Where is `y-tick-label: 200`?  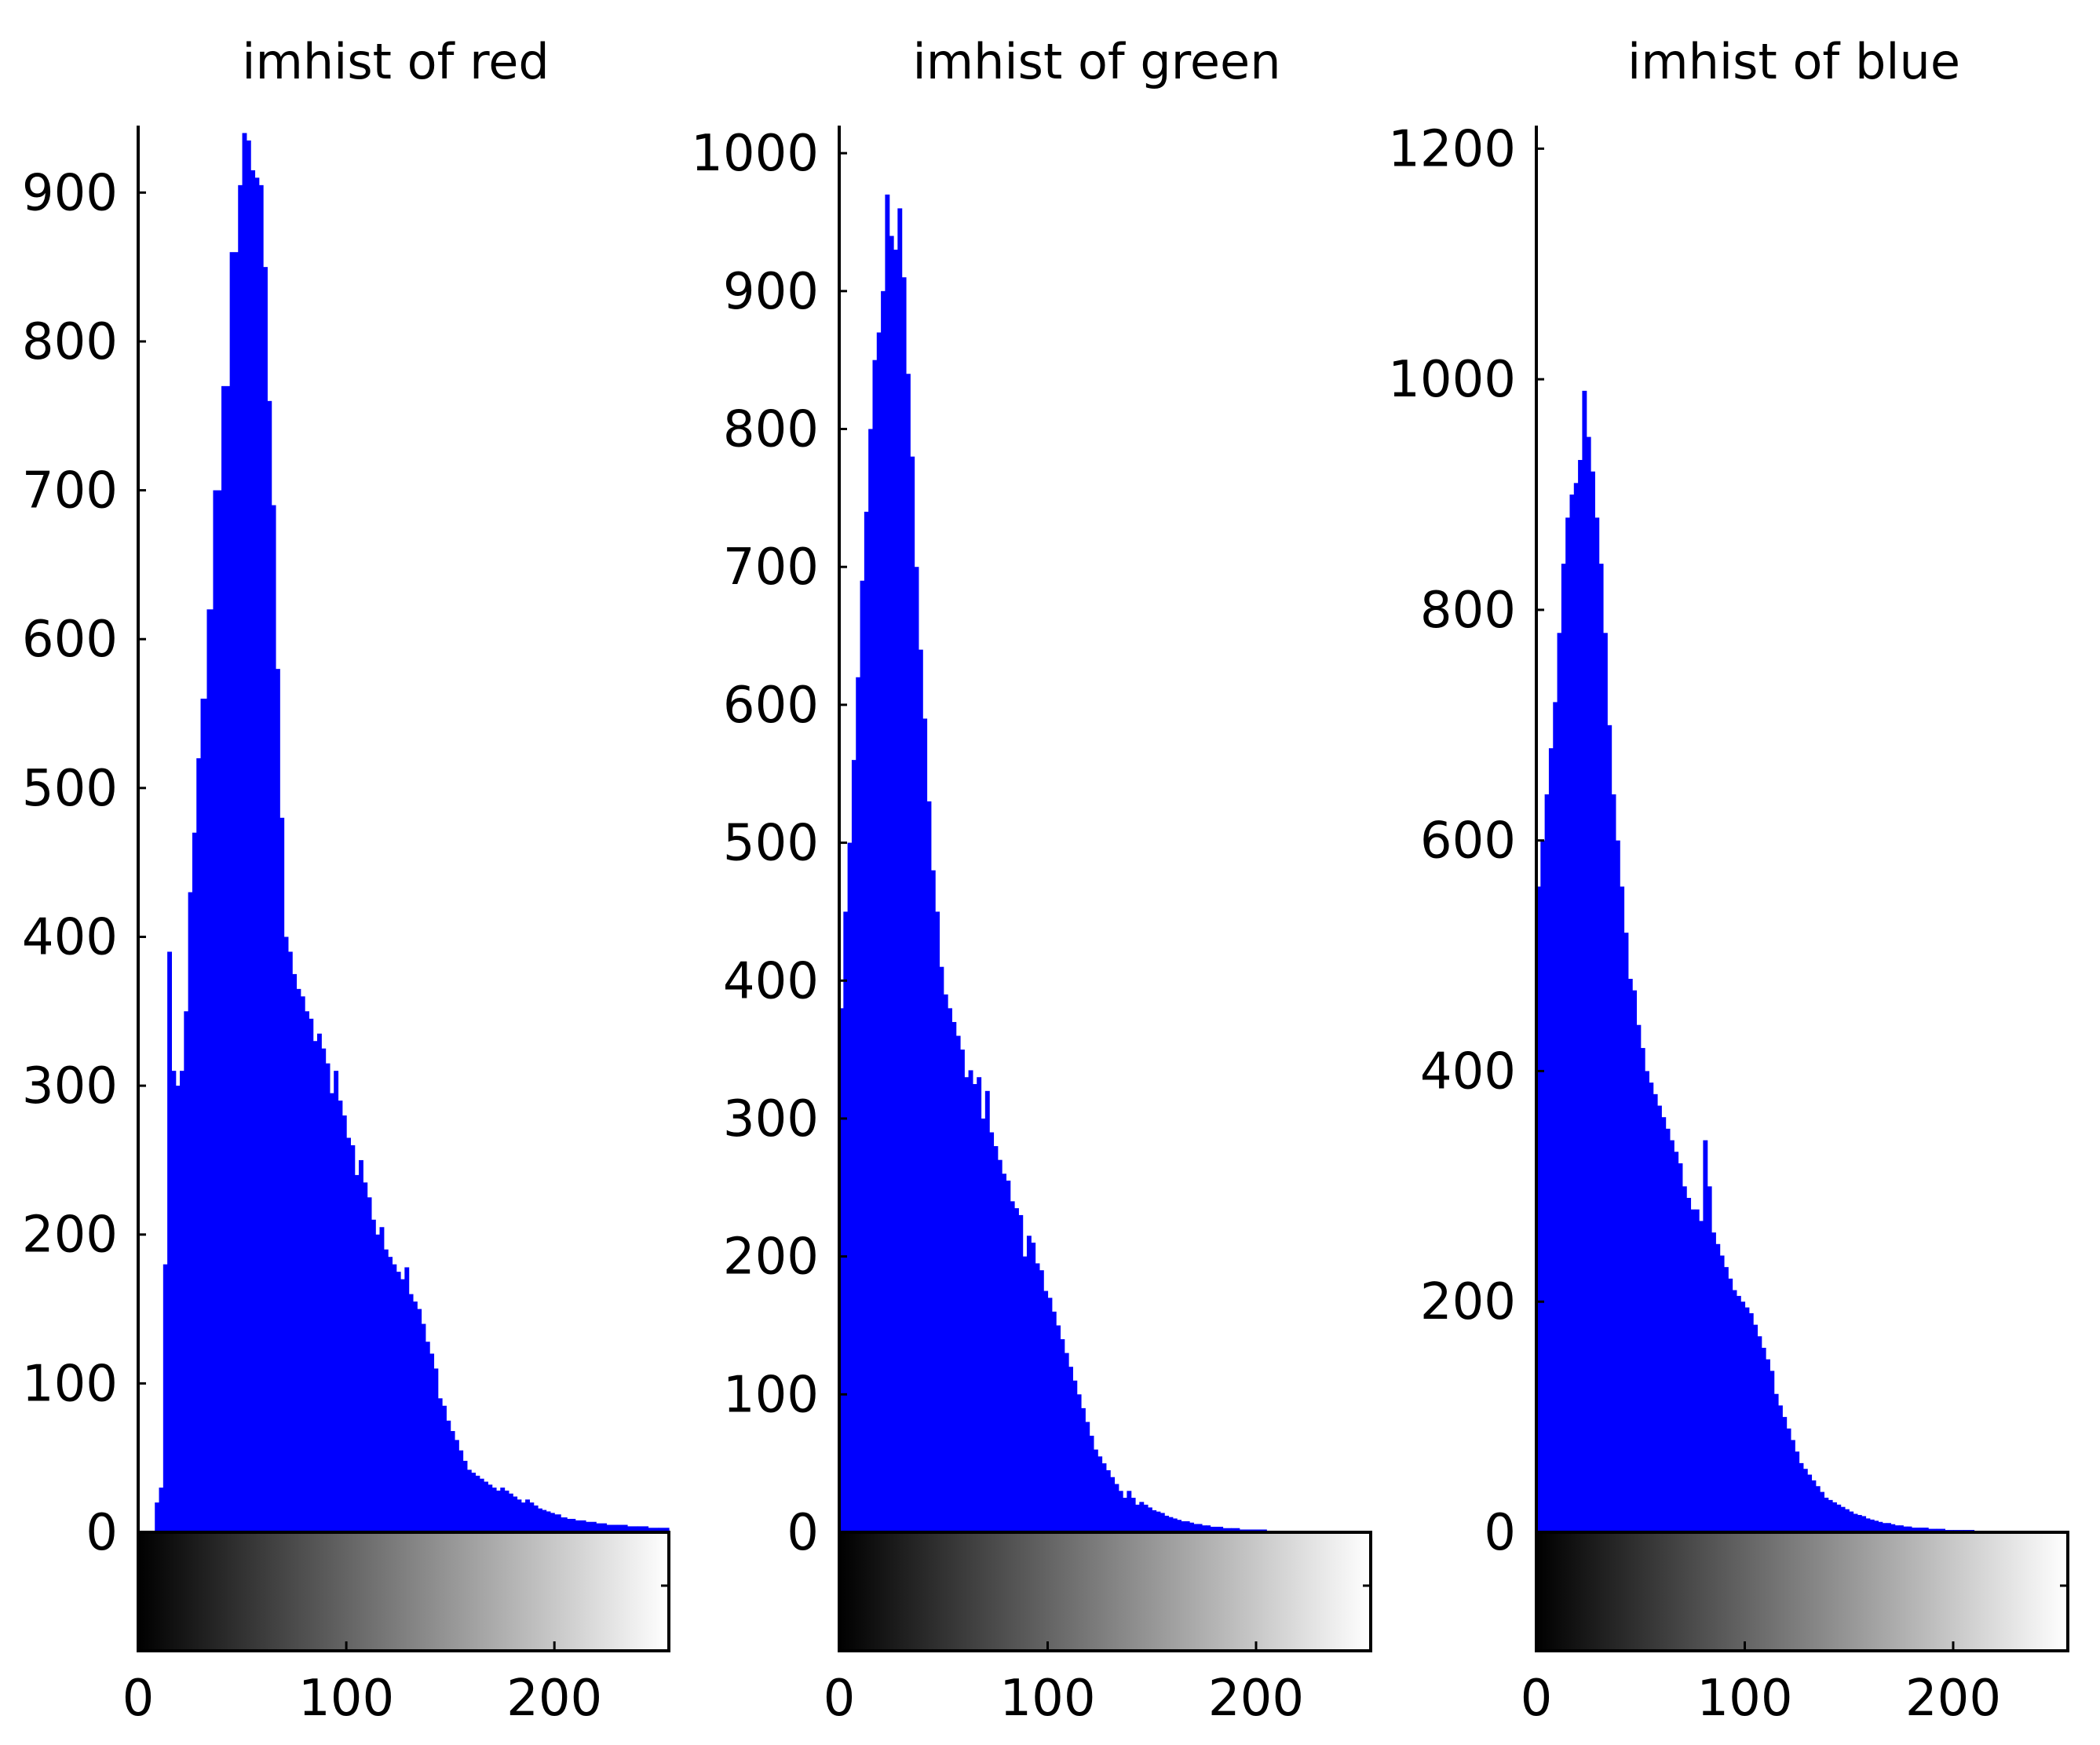 y-tick-label: 200 is located at coordinates (771, 1257).